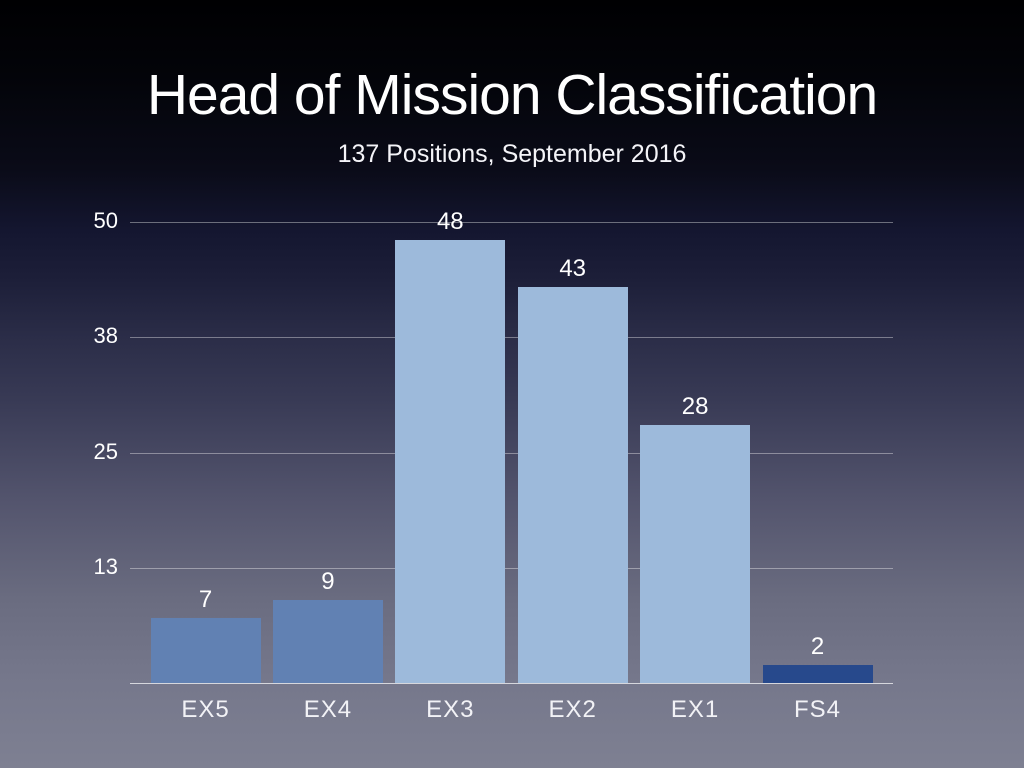 Image resolution: width=1024 pixels, height=768 pixels. What do you see at coordinates (695, 709) in the screenshot?
I see `x-axis-category-label: EX1` at bounding box center [695, 709].